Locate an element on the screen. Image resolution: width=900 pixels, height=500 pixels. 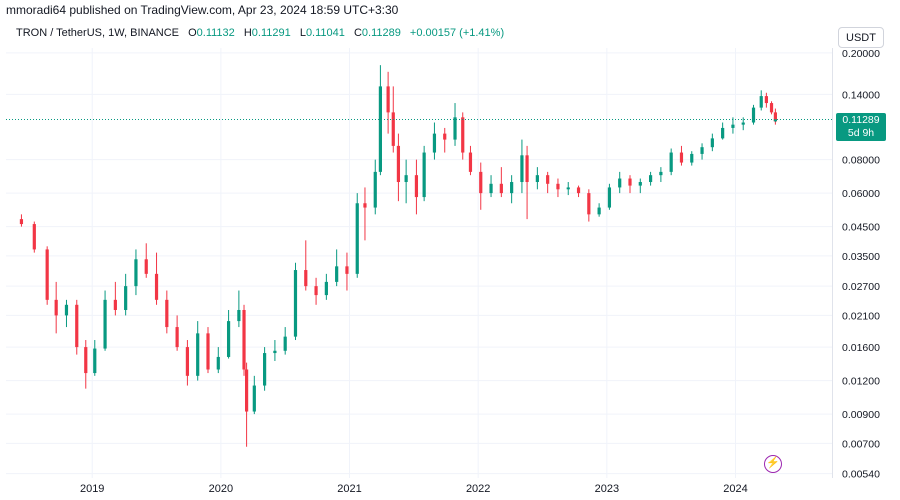
x-tick-label: 2024 is located at coordinates (735, 489).